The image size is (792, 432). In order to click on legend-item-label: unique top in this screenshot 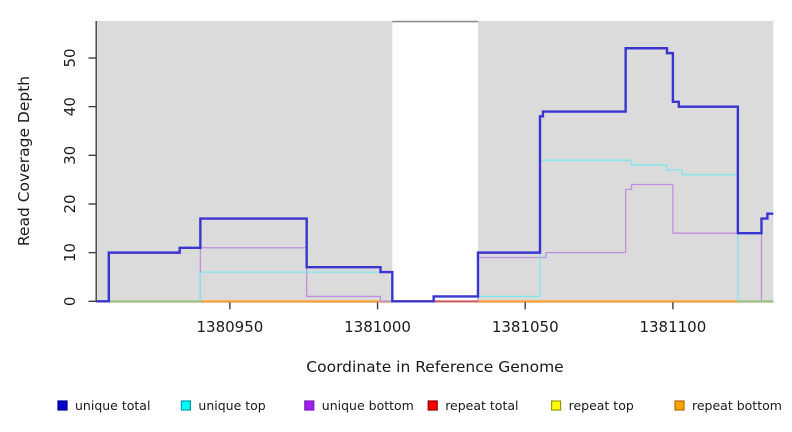, I will do `click(231, 405)`.